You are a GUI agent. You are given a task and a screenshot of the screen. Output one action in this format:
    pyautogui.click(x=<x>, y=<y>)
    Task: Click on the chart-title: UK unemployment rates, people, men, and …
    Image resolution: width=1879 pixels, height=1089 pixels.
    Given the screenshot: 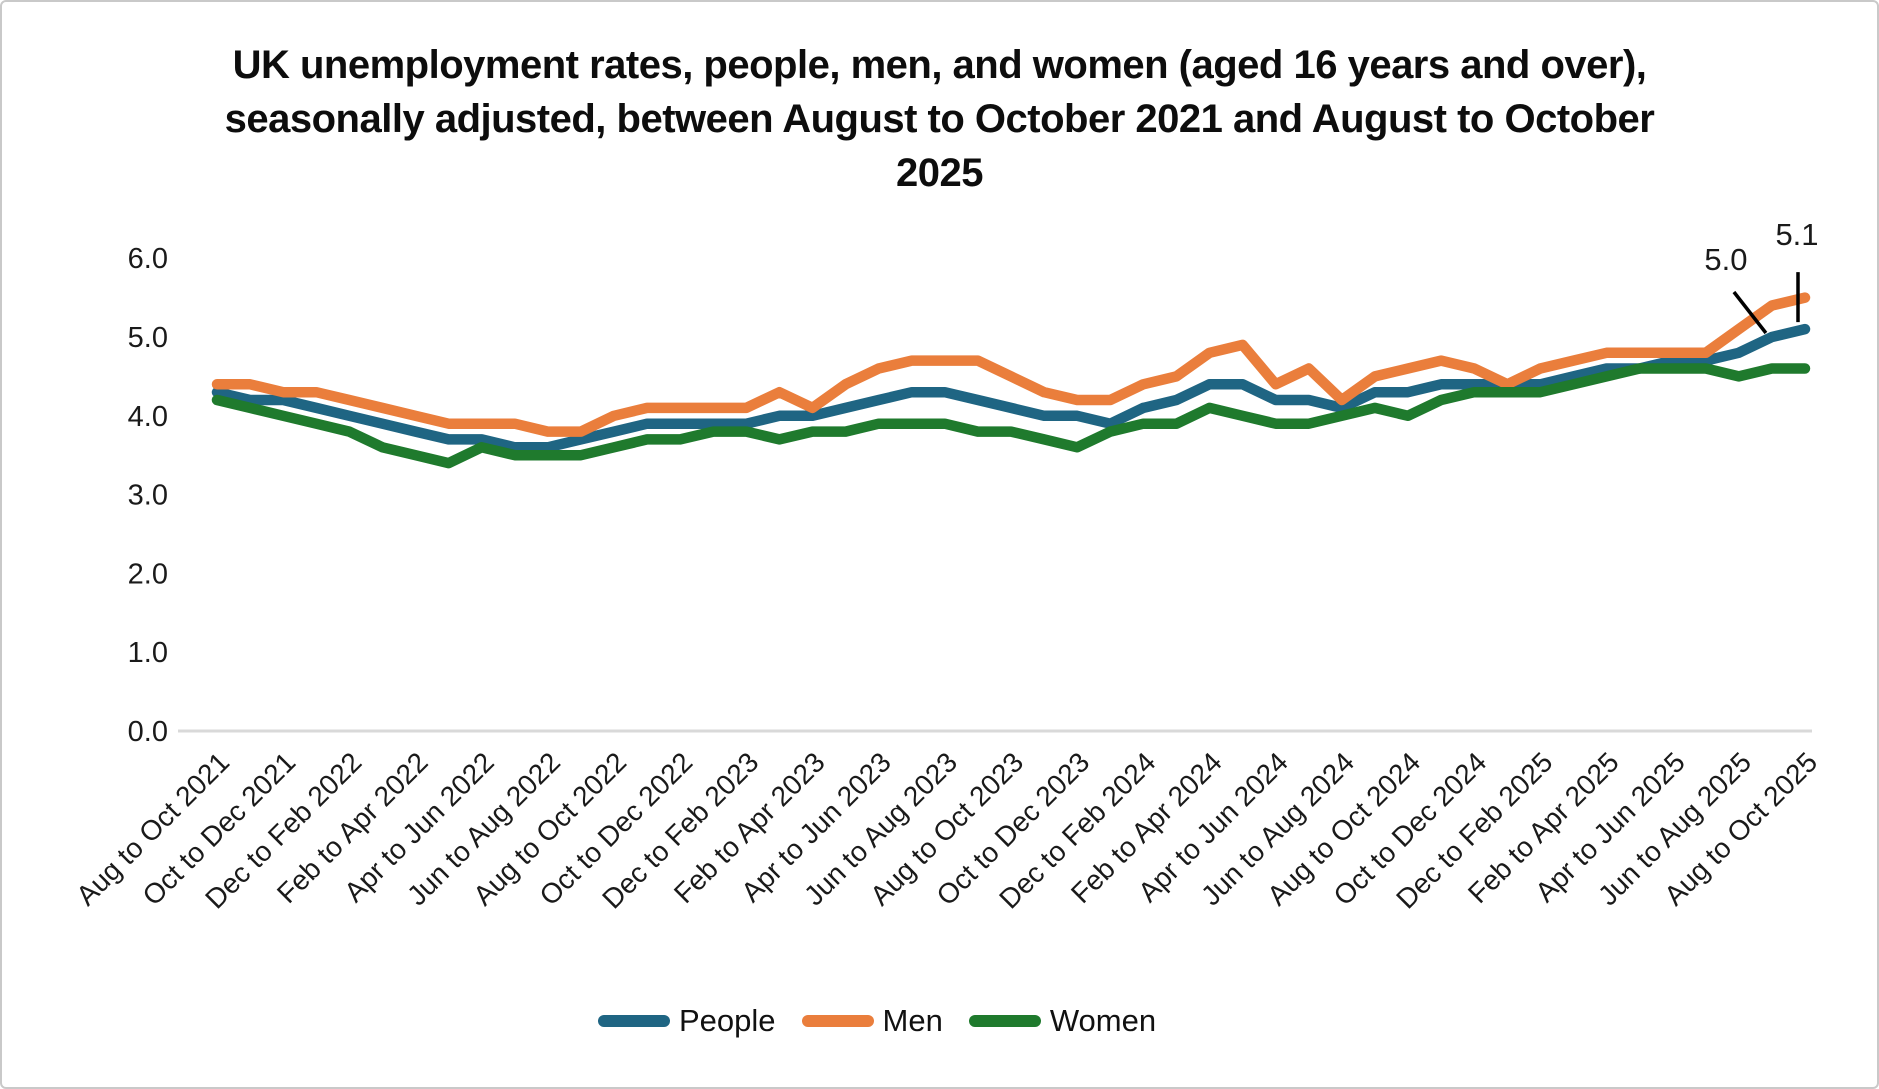 What is the action you would take?
    pyautogui.click(x=939, y=119)
    